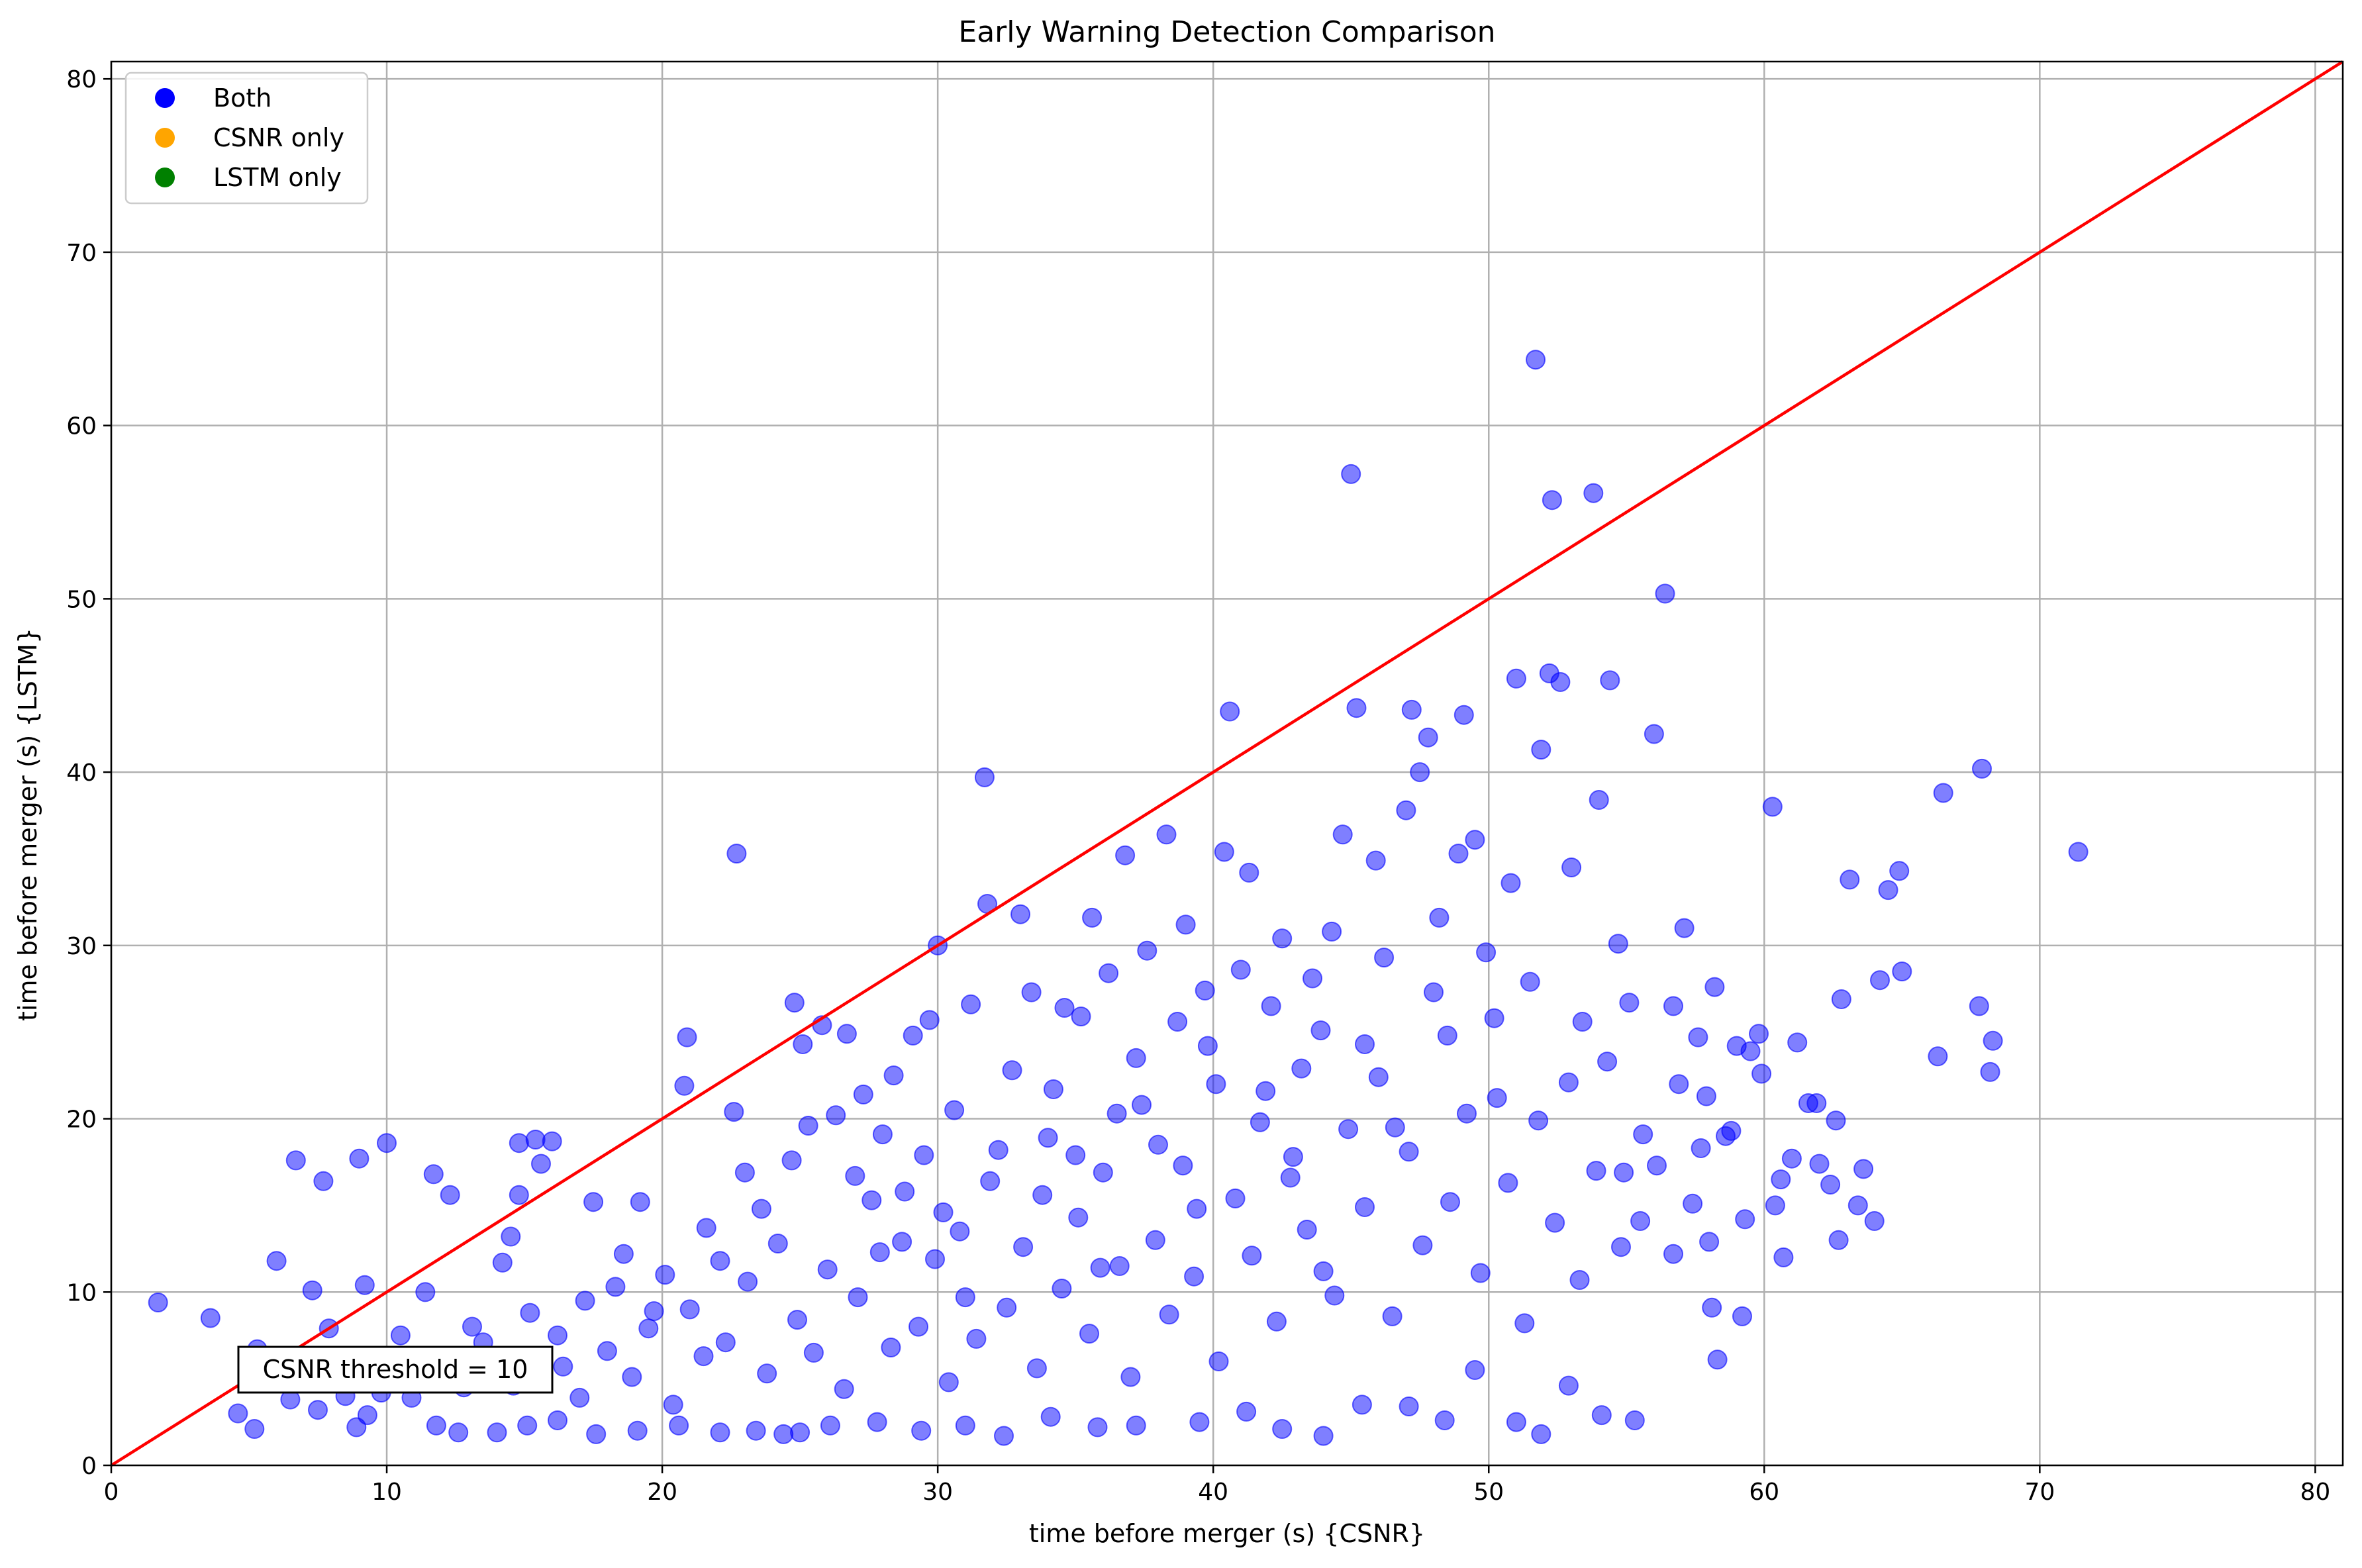 The height and width of the screenshot is (1568, 2362). I want to click on legend-frame, so click(247, 138).